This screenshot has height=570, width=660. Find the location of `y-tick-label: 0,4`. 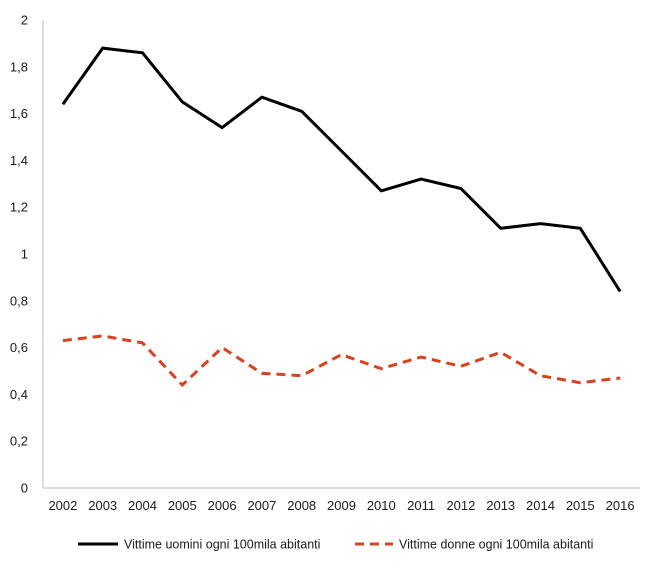

y-tick-label: 0,4 is located at coordinates (19, 394).